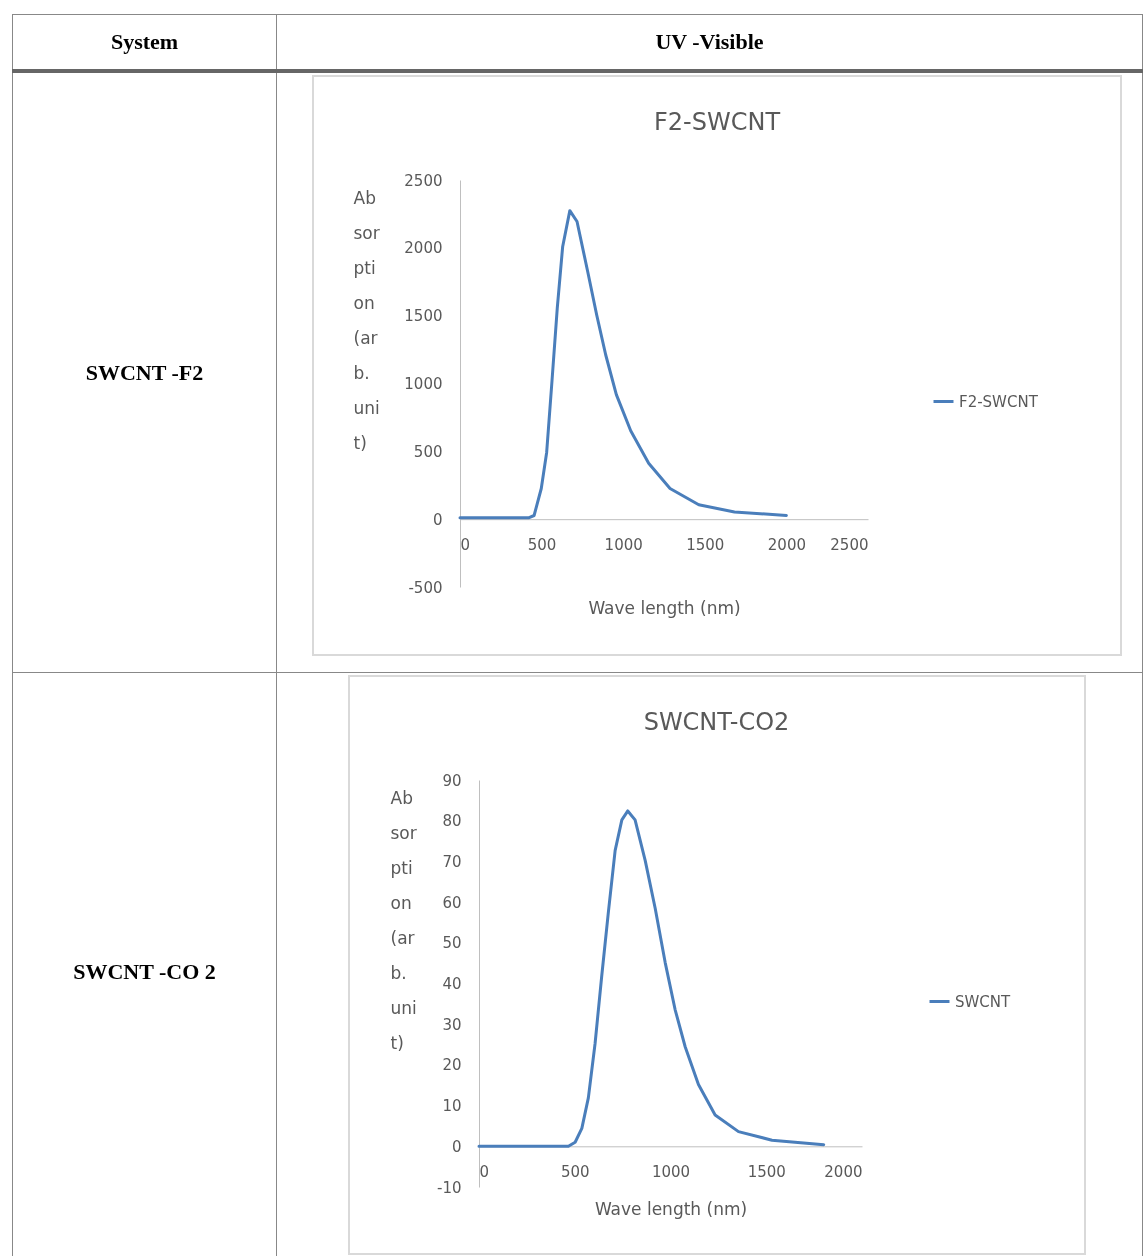  What do you see at coordinates (709, 42) in the screenshot?
I see `text: UV -Visible` at bounding box center [709, 42].